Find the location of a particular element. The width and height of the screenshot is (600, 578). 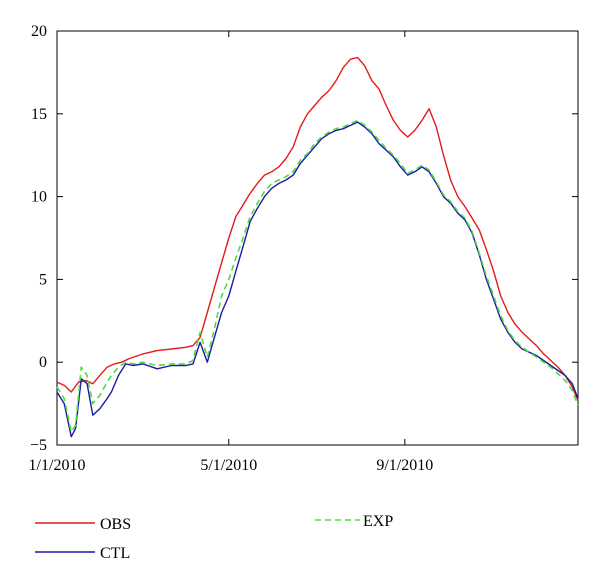

y-tick-label: 20 is located at coordinates (39, 31).